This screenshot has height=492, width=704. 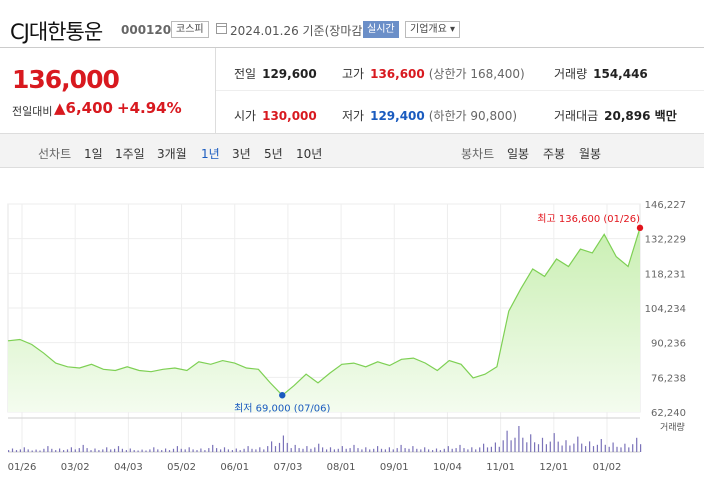 I want to click on period-1y: 1년, so click(x=210, y=154).